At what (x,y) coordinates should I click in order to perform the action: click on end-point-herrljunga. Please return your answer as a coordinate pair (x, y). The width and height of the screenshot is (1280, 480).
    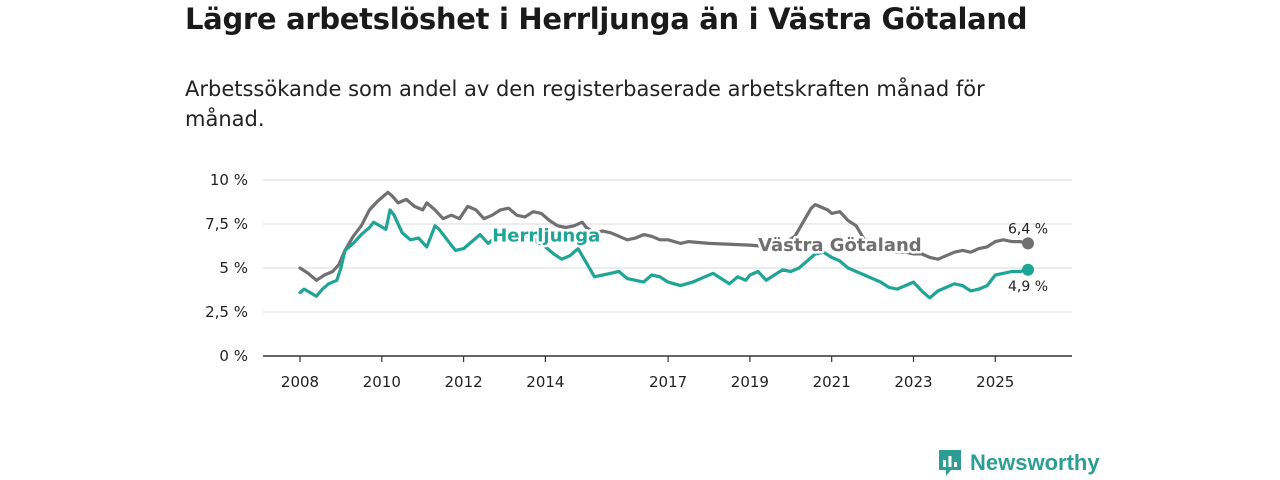
    Looking at the image, I should click on (1028, 269).